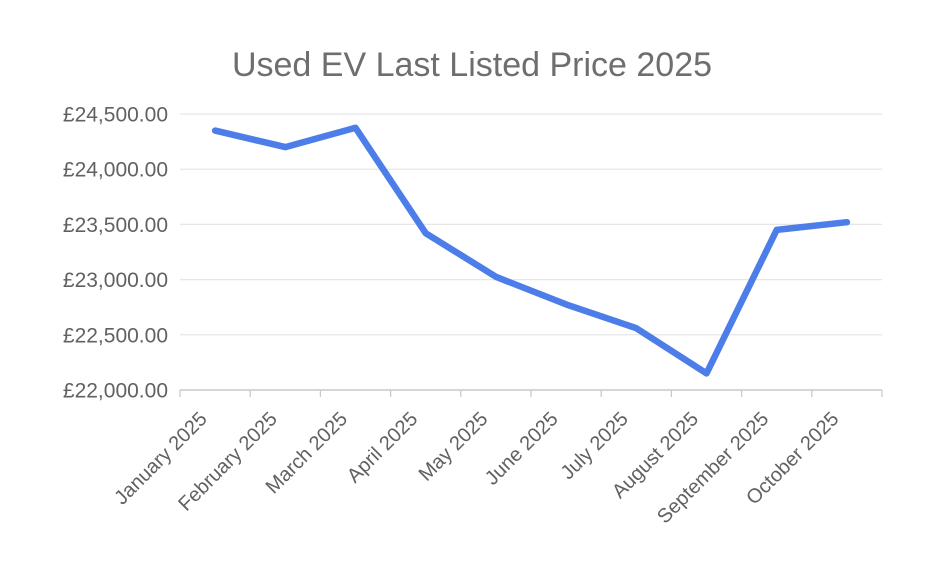 The height and width of the screenshot is (584, 944). I want to click on y-tick-label: £24,000.00, so click(115, 170).